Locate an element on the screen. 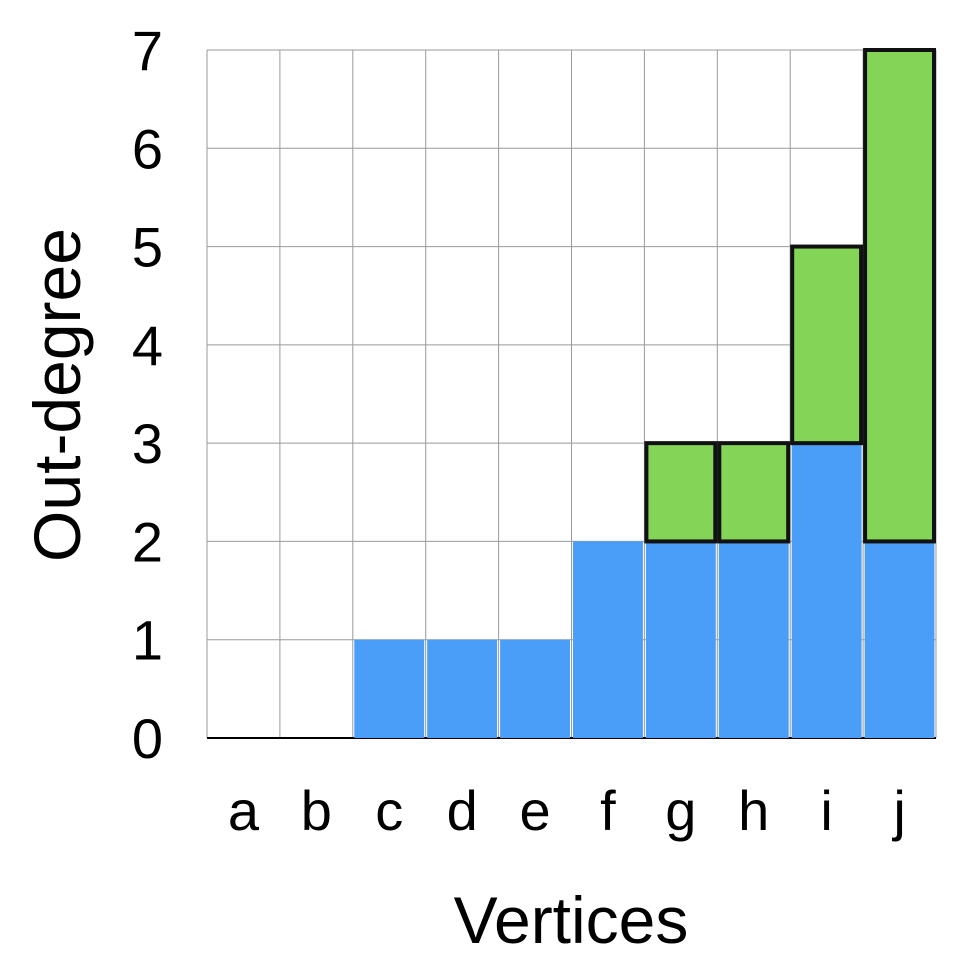 This screenshot has width=959, height=964. x-axis-title: Vertices is located at coordinates (571, 920).